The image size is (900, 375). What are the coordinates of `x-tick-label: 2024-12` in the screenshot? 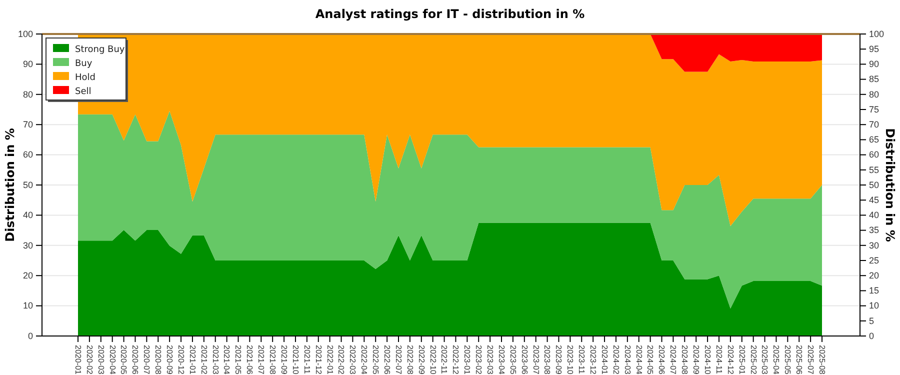 It's located at (730, 360).